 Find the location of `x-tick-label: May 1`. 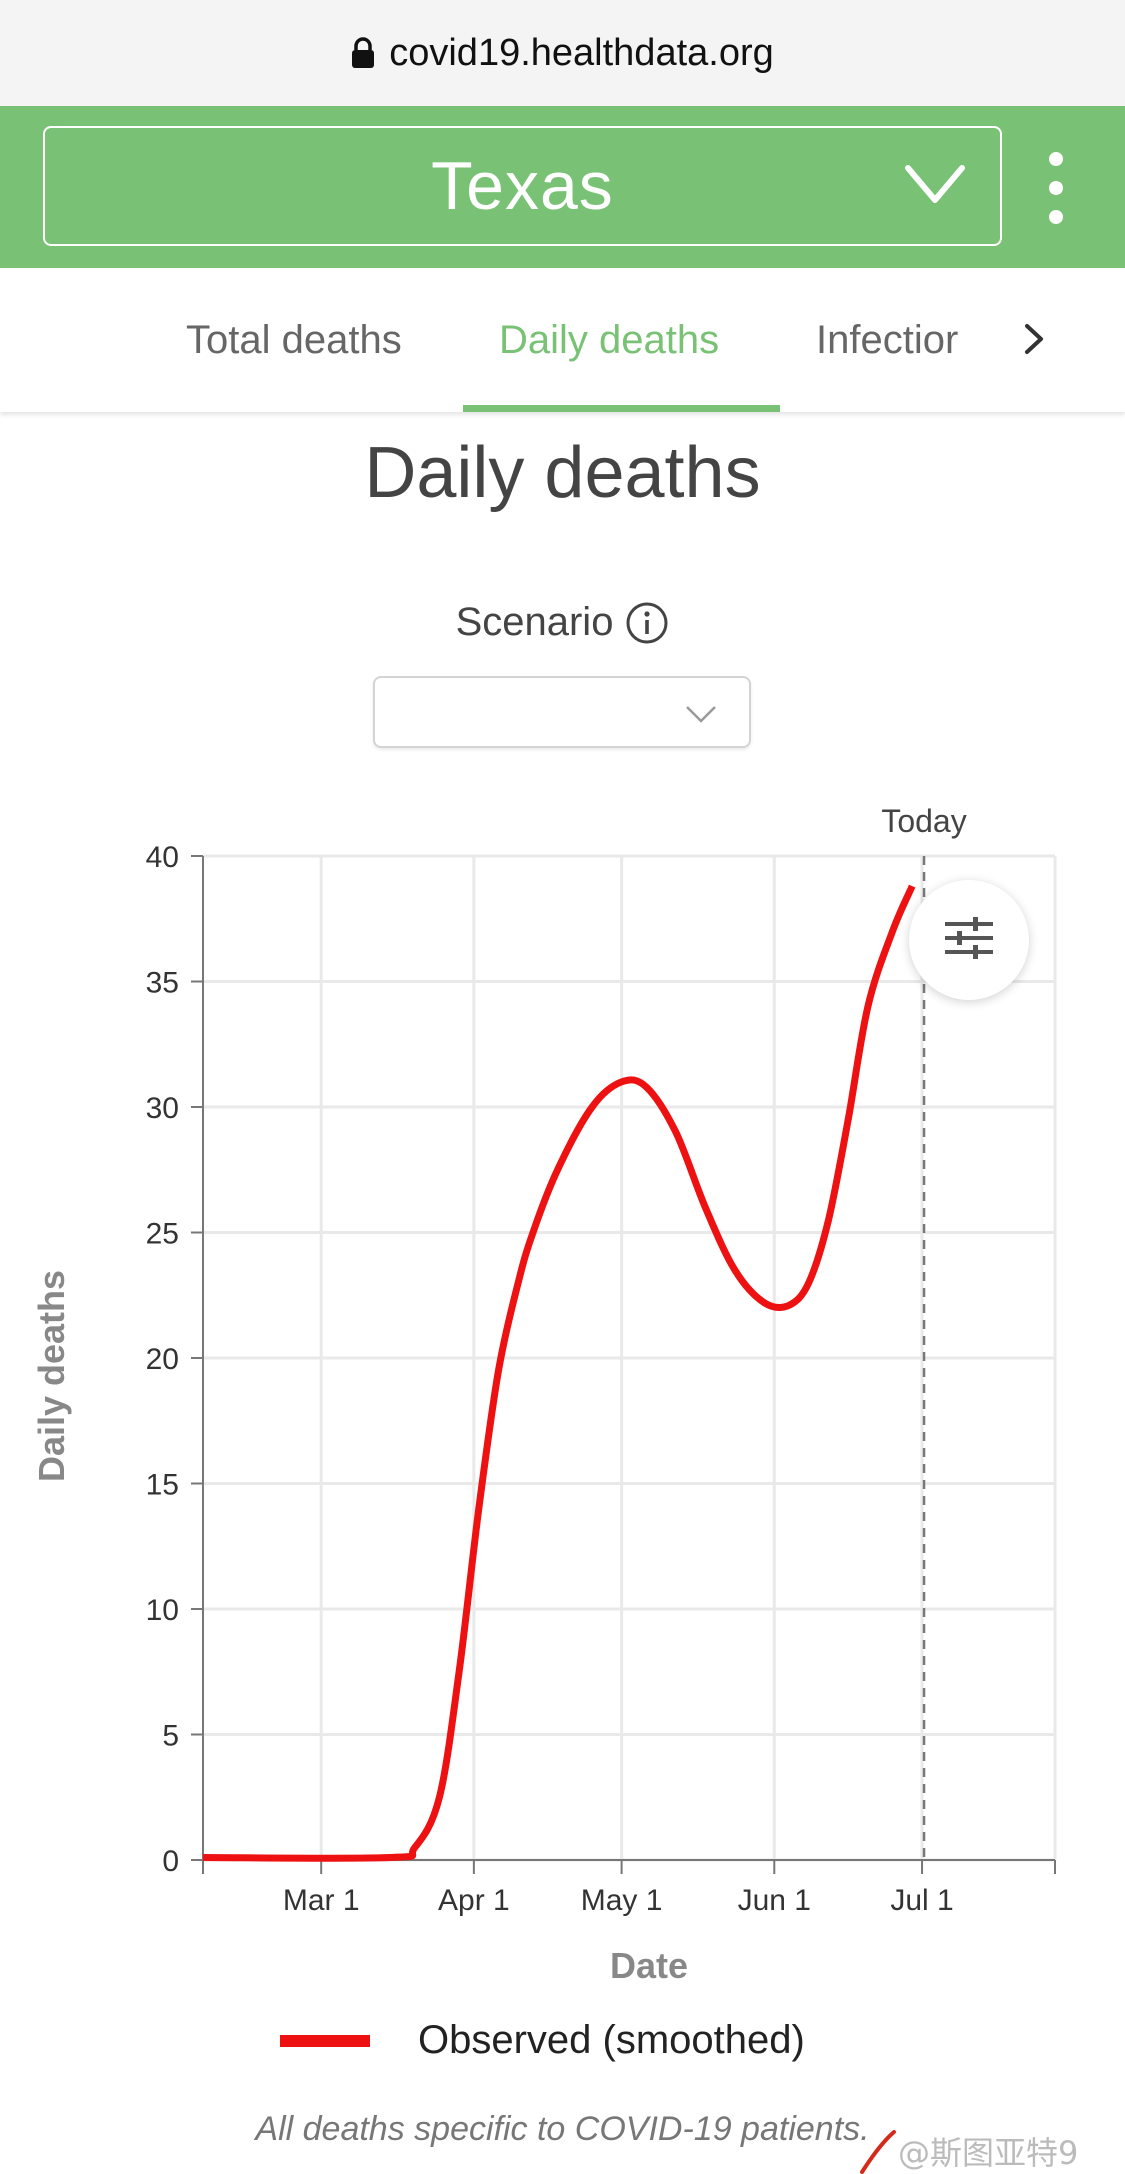

x-tick-label: May 1 is located at coordinates (622, 1900).